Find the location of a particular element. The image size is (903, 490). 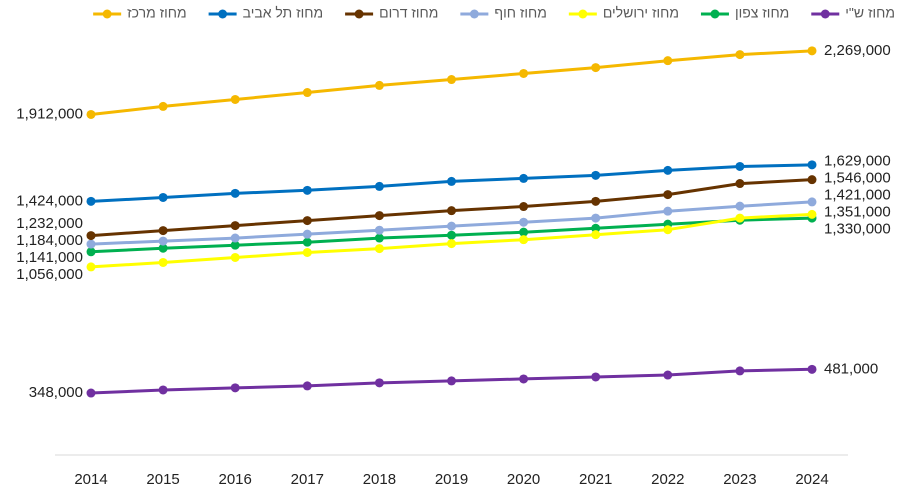

legend-label: מחוז מרכז is located at coordinates (156, 13).